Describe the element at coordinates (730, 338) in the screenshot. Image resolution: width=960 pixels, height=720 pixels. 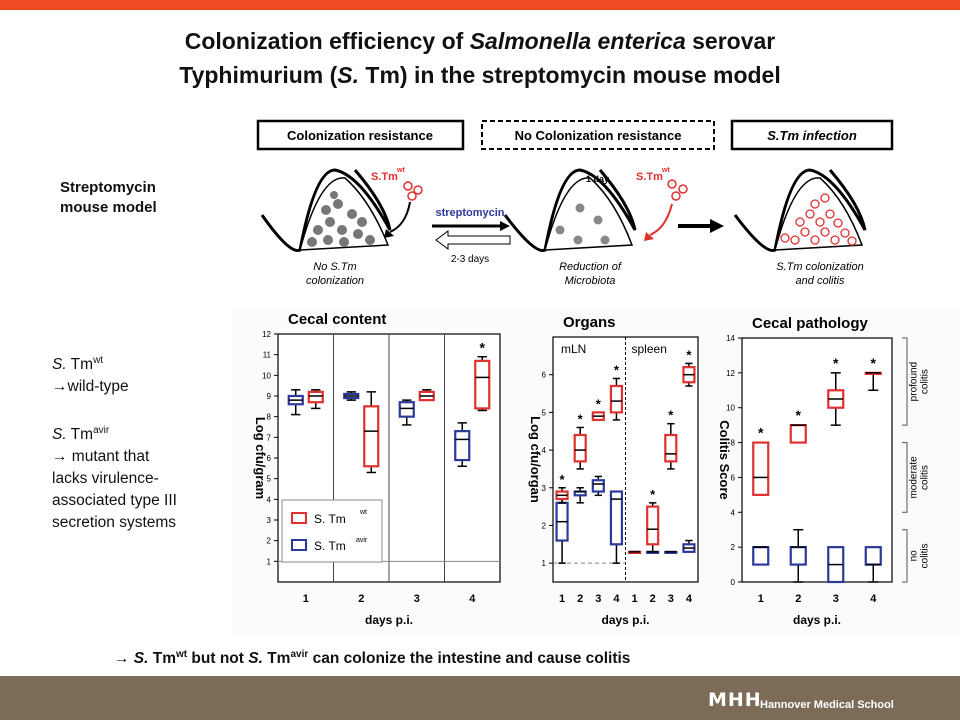
I see `y-tick-label: 14` at that location.